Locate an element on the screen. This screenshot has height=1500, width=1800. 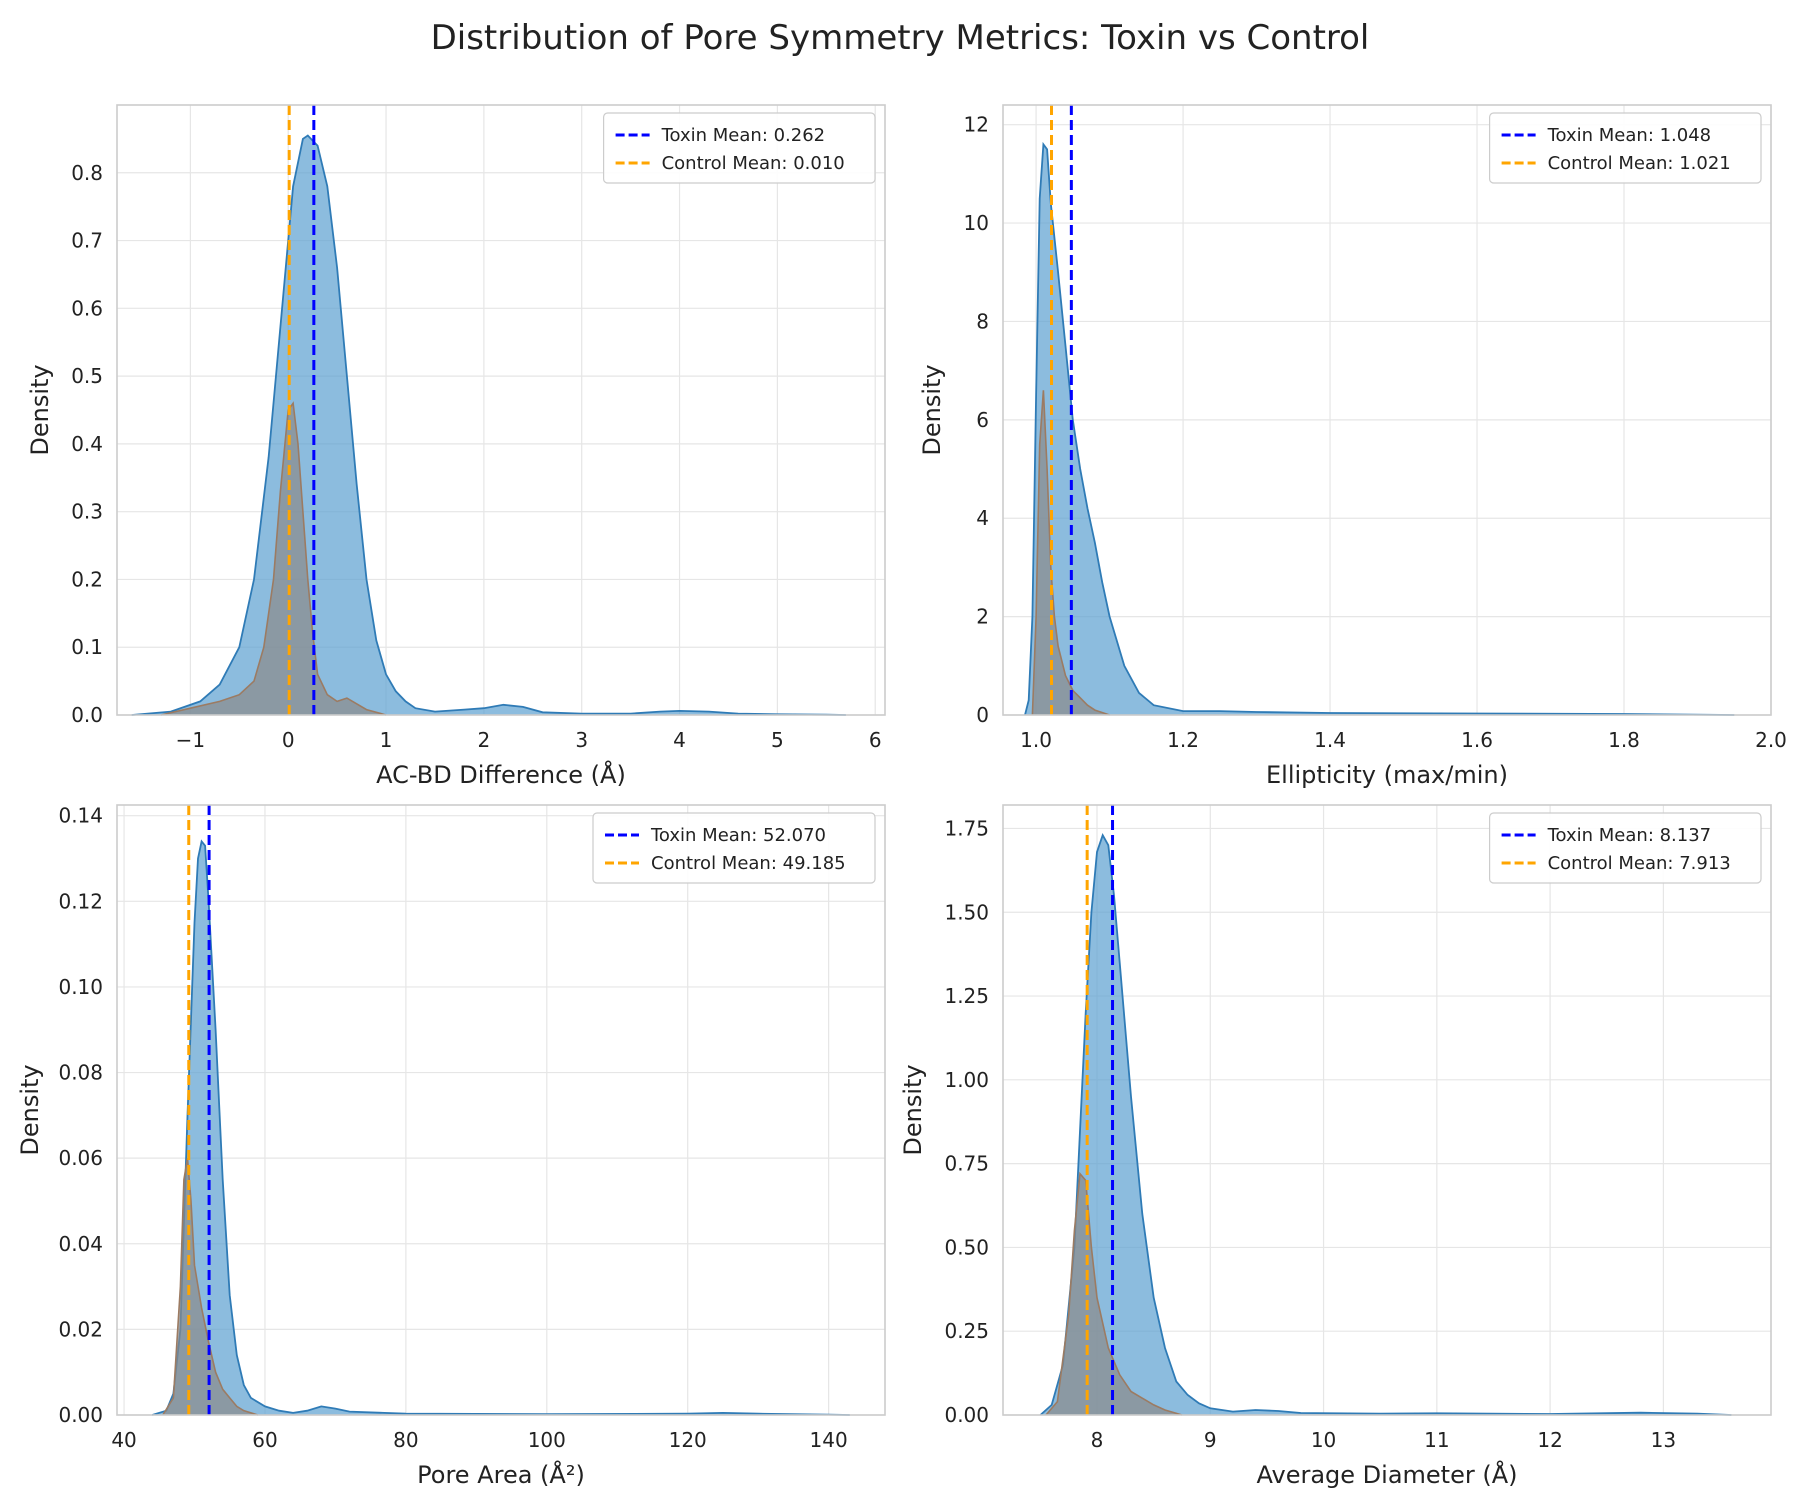
y-tick-label: 2 is located at coordinates (982, 617).